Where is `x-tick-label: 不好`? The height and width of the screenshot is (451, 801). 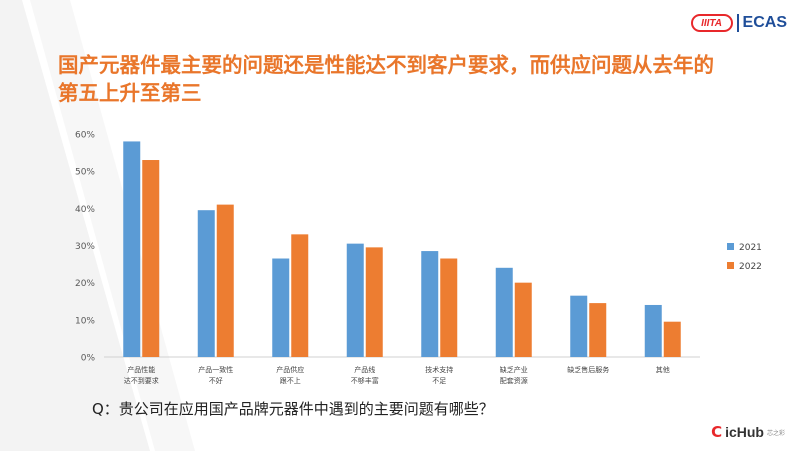 x-tick-label: 不好 is located at coordinates (216, 380).